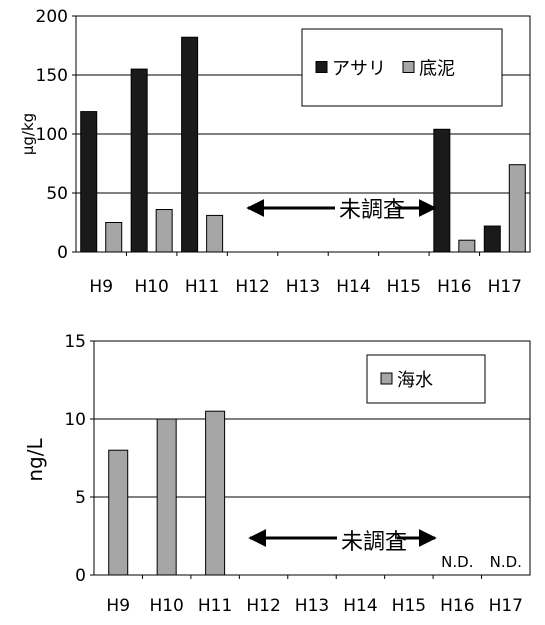 This screenshot has height=625, width=545. I want to click on y-axis-label: μg/kg, so click(28, 134).